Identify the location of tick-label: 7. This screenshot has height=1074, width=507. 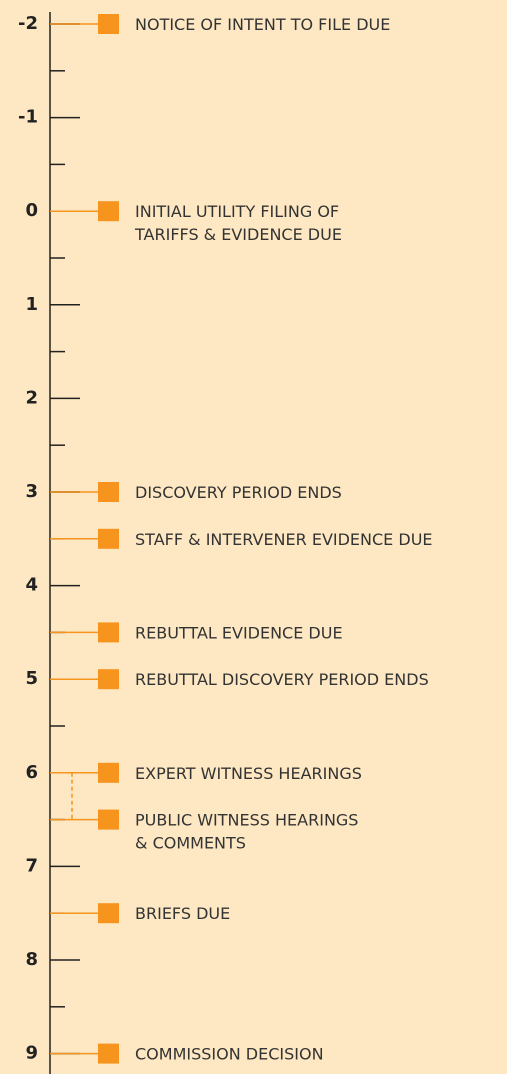
(31, 865).